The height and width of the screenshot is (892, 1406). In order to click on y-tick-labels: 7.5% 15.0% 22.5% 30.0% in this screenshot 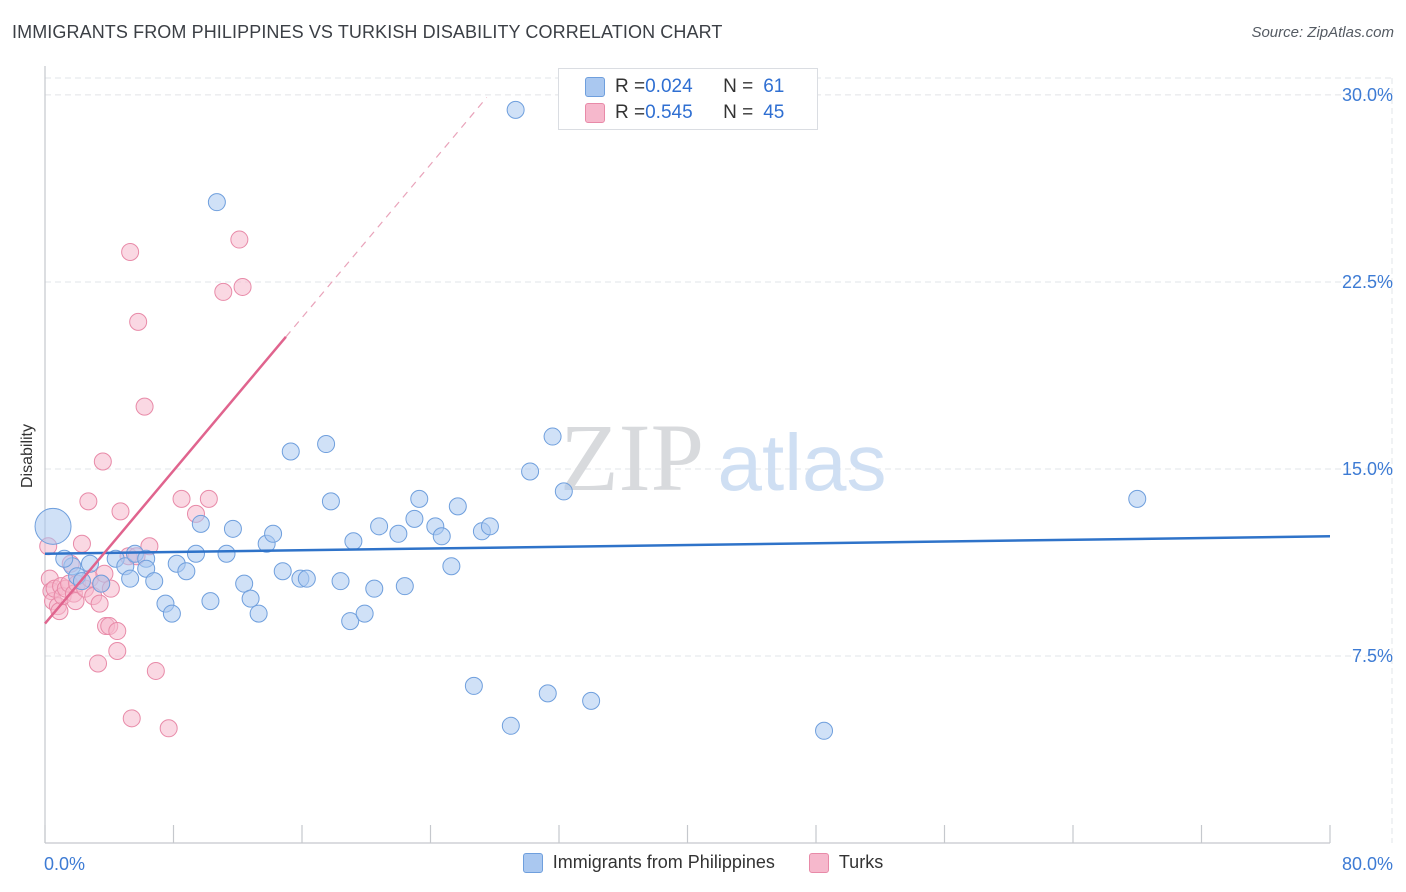, I will do `click(1367, 375)`.